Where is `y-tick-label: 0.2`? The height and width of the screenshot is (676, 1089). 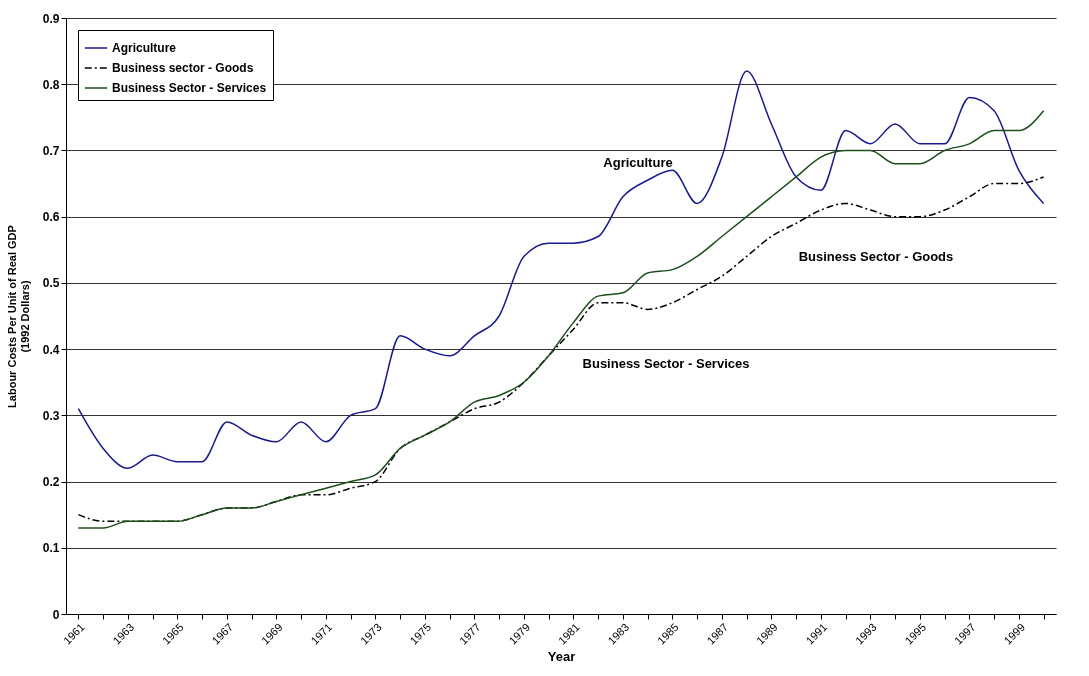 y-tick-label: 0.2 is located at coordinates (51, 482).